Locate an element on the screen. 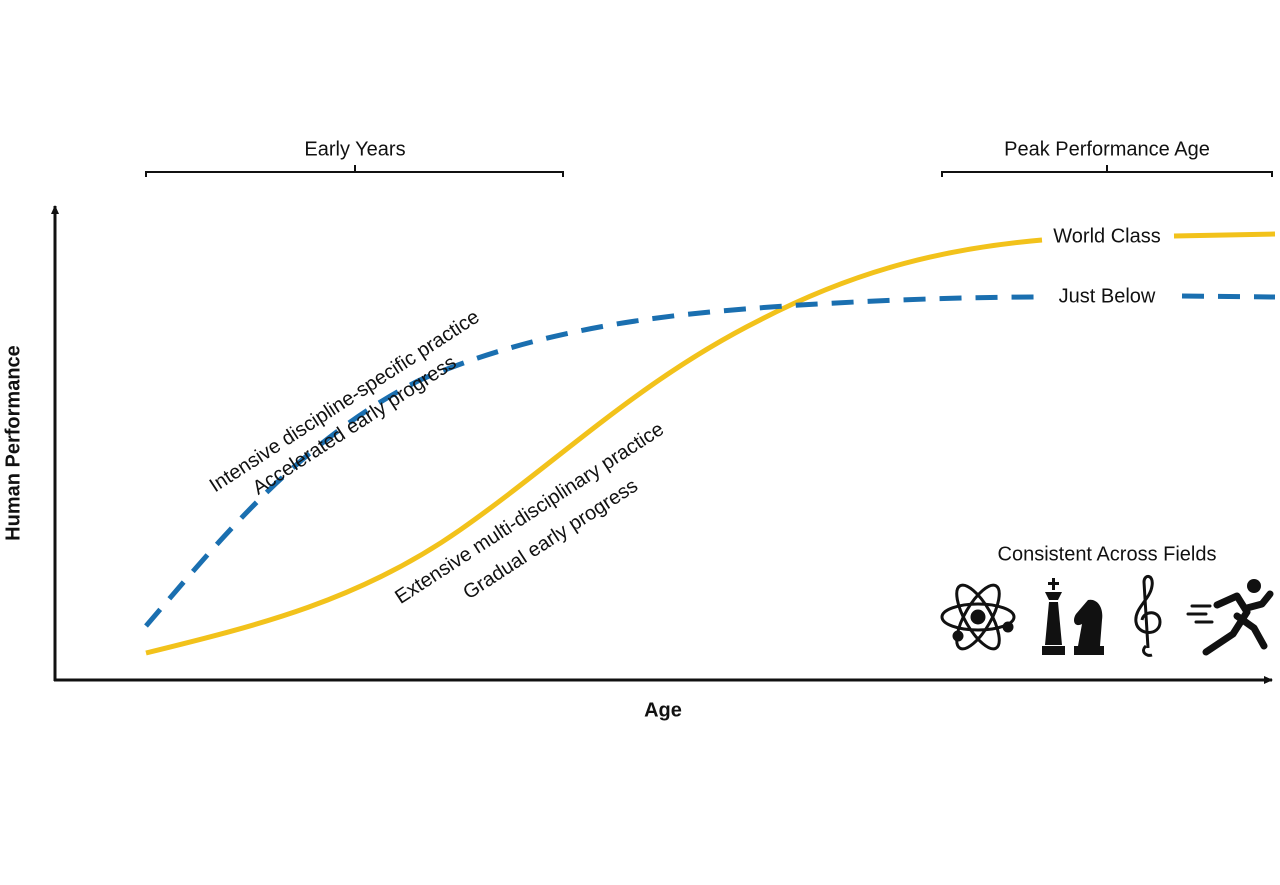 The width and height of the screenshot is (1280, 885). y-axis-label: Human Performance is located at coordinates (13, 443).